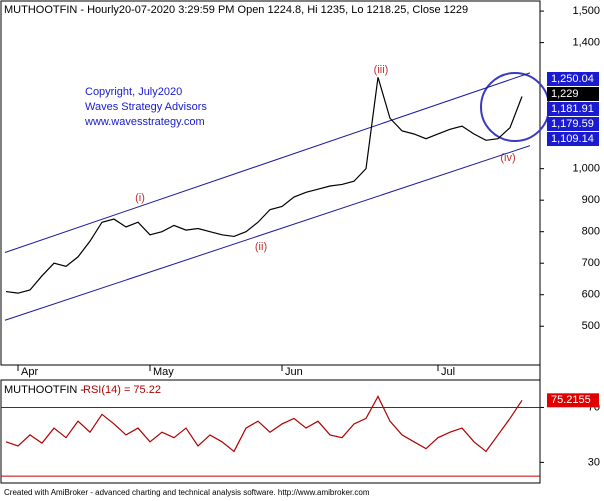 This screenshot has height=501, width=604. Describe the element at coordinates (565, 94) in the screenshot. I see `price-box-label: 1,229` at that location.